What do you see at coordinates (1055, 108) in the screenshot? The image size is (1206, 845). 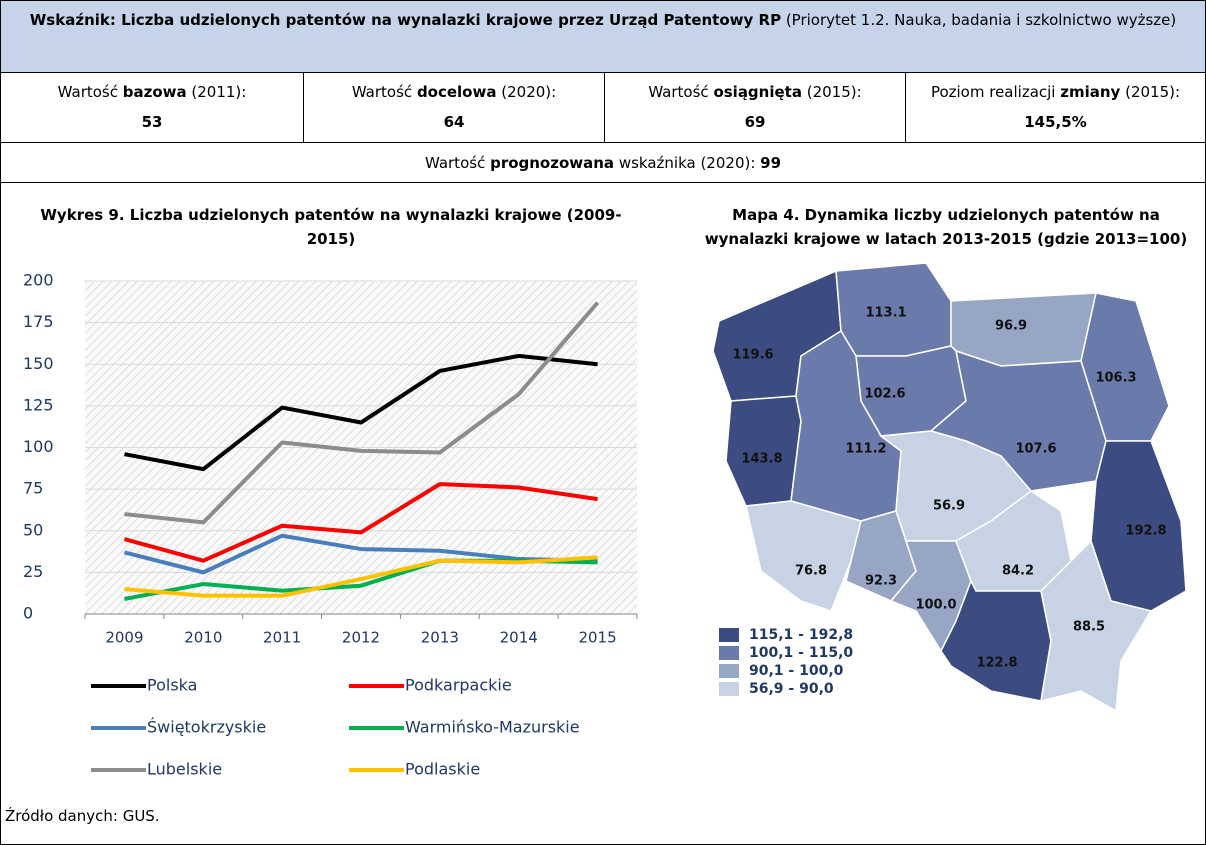 I see `indicator: Poziom realizacji zmiany (2015): 145,5%` at bounding box center [1055, 108].